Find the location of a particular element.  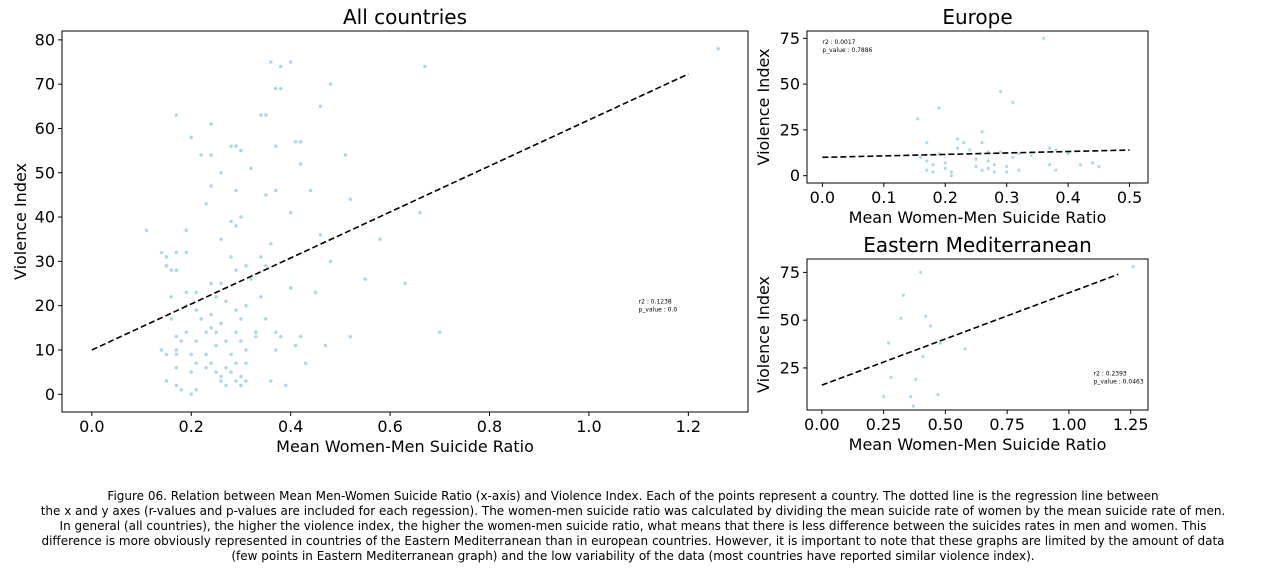

y-tick-label: 20 is located at coordinates (45, 305).